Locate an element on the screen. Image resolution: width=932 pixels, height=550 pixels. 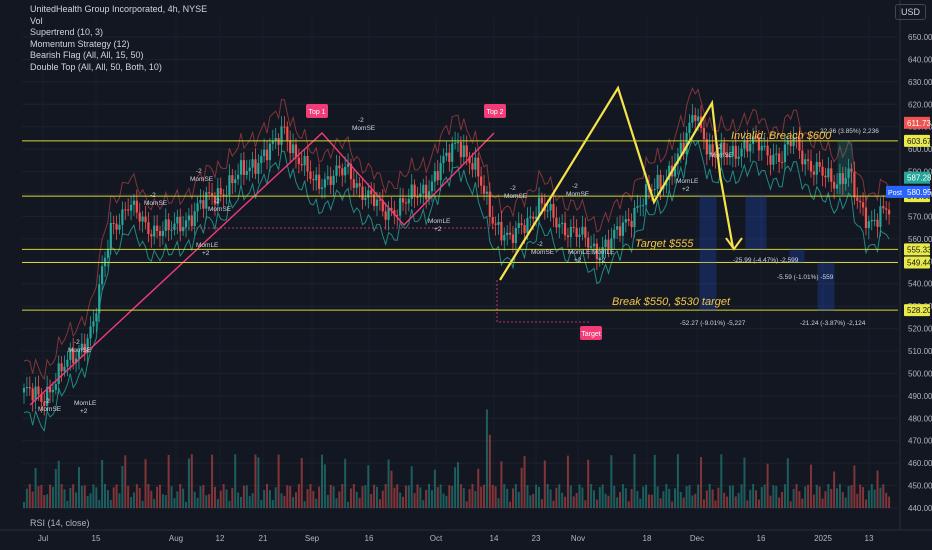
indicator-vol: Vol is located at coordinates (36, 20).